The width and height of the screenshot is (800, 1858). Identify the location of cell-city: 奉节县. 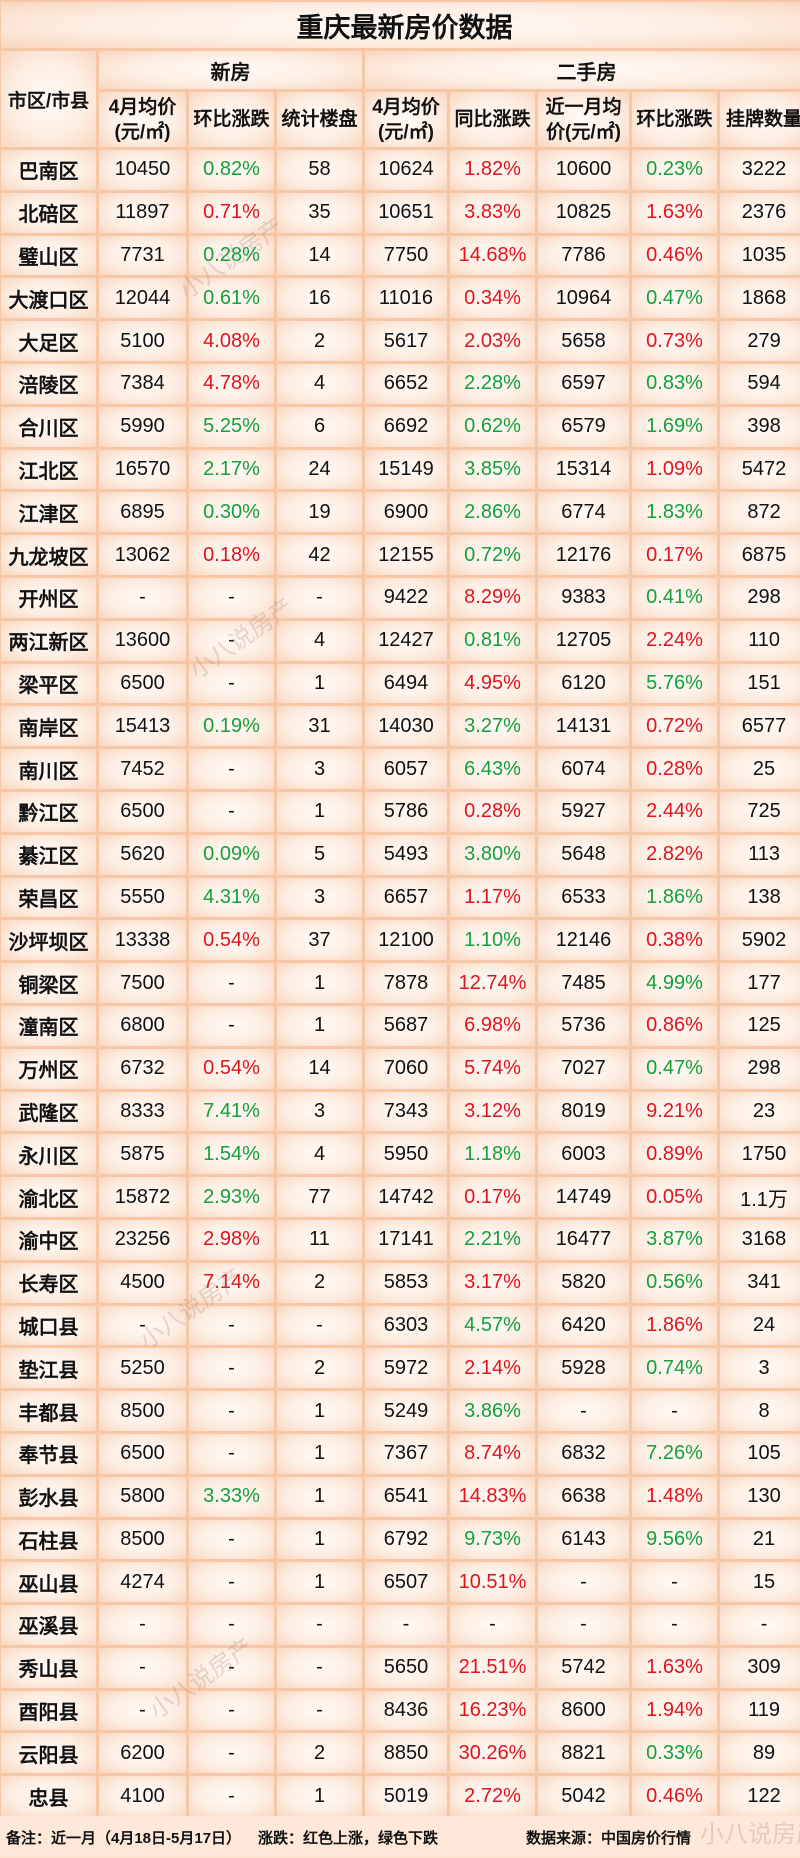
(48, 1453).